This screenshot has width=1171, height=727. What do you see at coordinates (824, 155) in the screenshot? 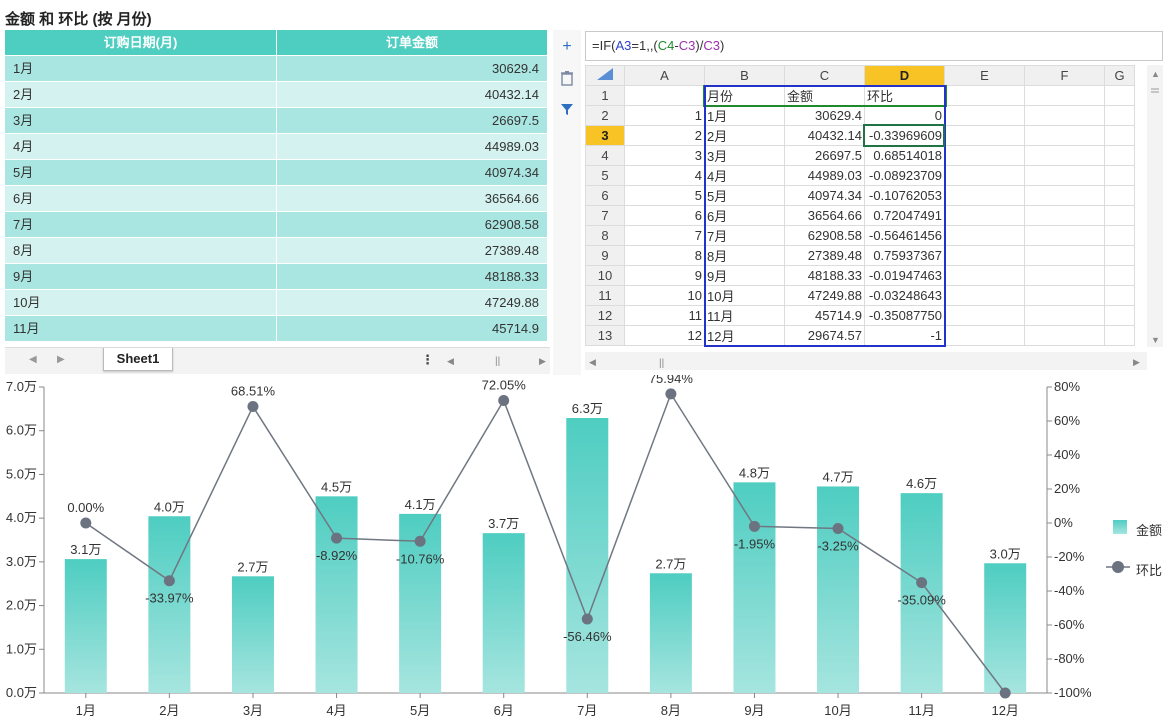
I see `cell-c: 26697.5` at bounding box center [824, 155].